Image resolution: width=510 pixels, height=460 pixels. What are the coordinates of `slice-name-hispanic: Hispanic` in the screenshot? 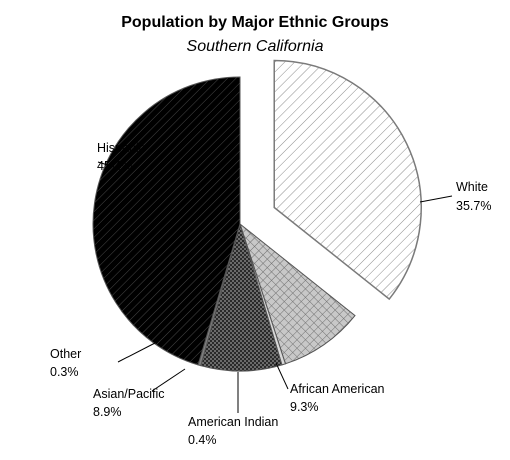 It's located at (121, 148).